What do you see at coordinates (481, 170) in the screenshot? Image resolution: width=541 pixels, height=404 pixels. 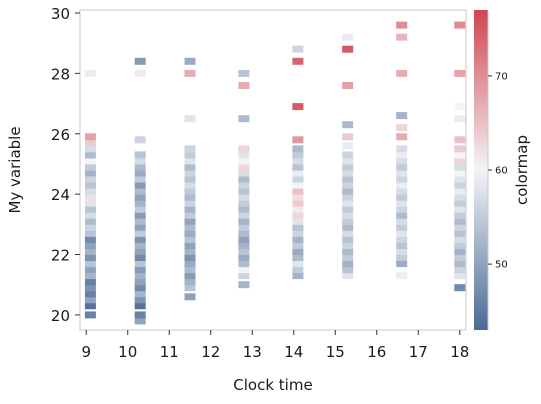 I see `colorbar` at bounding box center [481, 170].